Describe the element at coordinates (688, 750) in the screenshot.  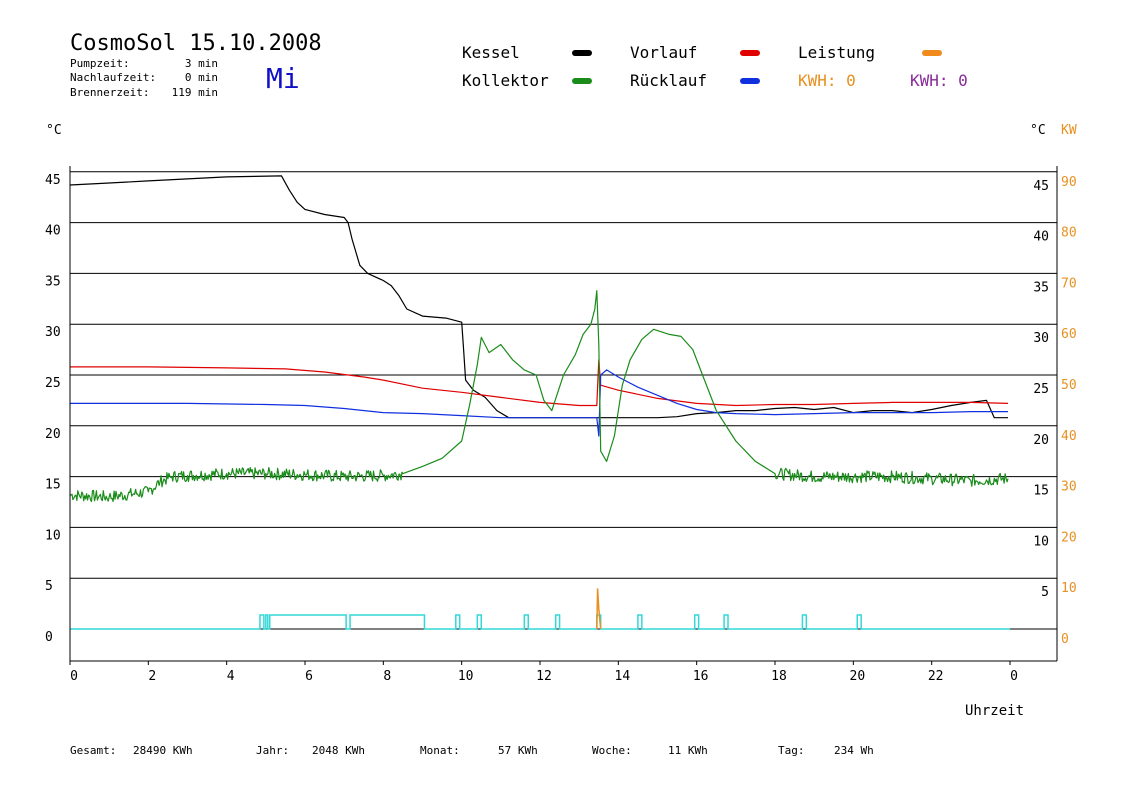
I see `footer-value: 11 KWh` at that location.